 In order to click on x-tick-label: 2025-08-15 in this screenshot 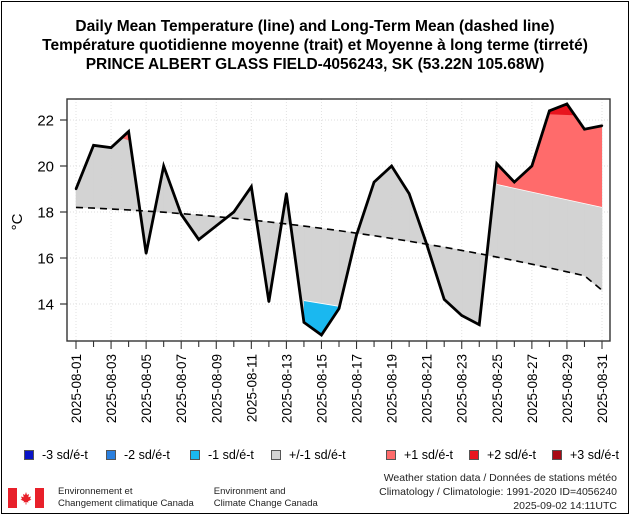, I will do `click(321, 388)`.